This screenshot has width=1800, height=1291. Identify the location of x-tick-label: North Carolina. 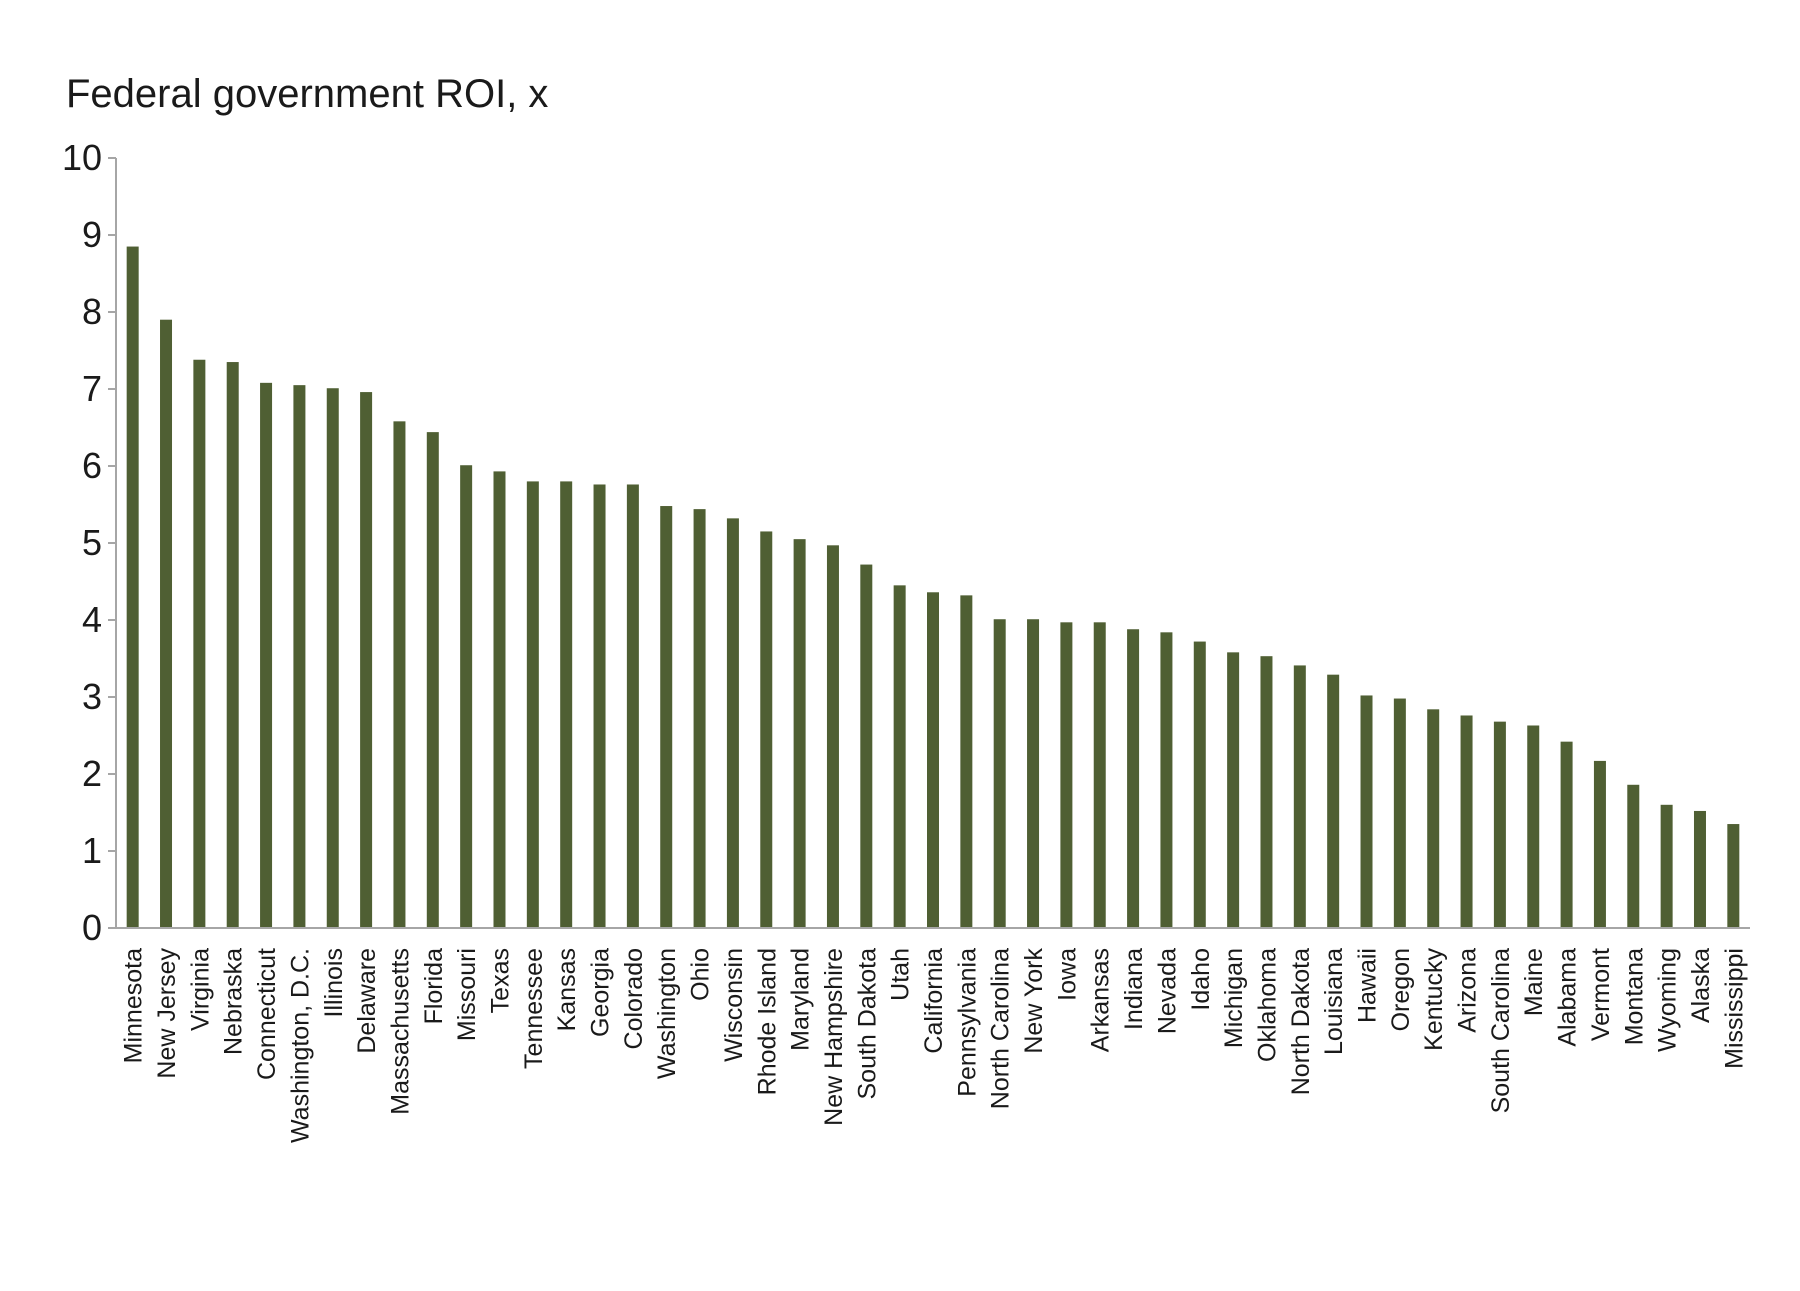
(1001, 1028).